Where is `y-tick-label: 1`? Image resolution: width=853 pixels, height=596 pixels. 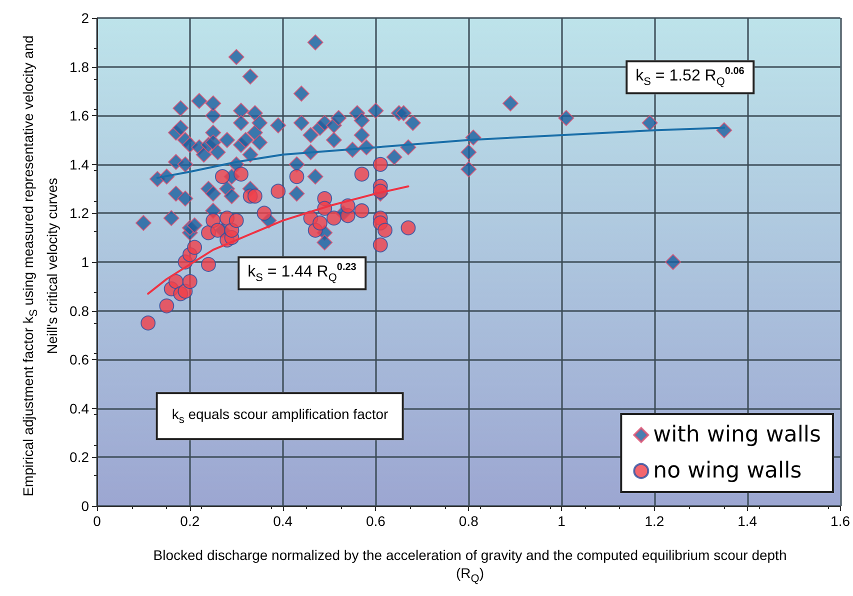
y-tick-label: 1 is located at coordinates (85, 262).